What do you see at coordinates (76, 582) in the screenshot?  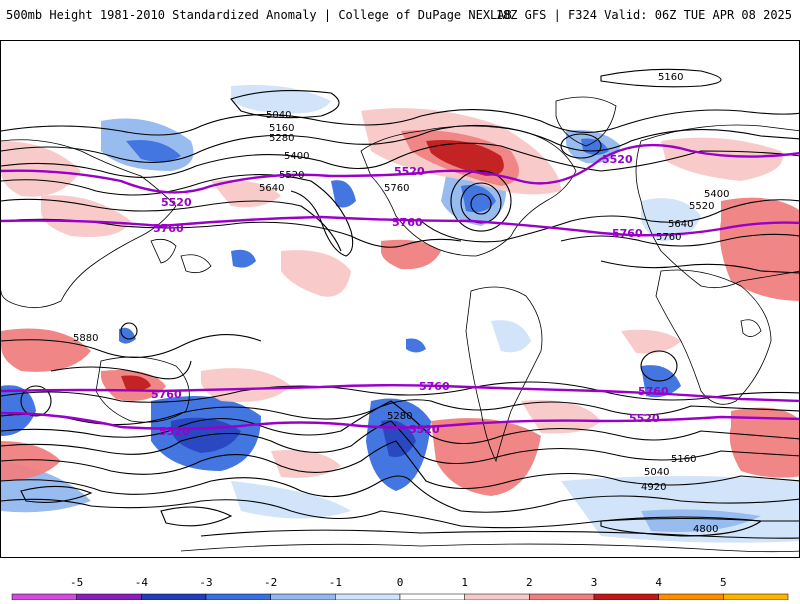 I see `colorbar-tick-label: -5` at bounding box center [76, 582].